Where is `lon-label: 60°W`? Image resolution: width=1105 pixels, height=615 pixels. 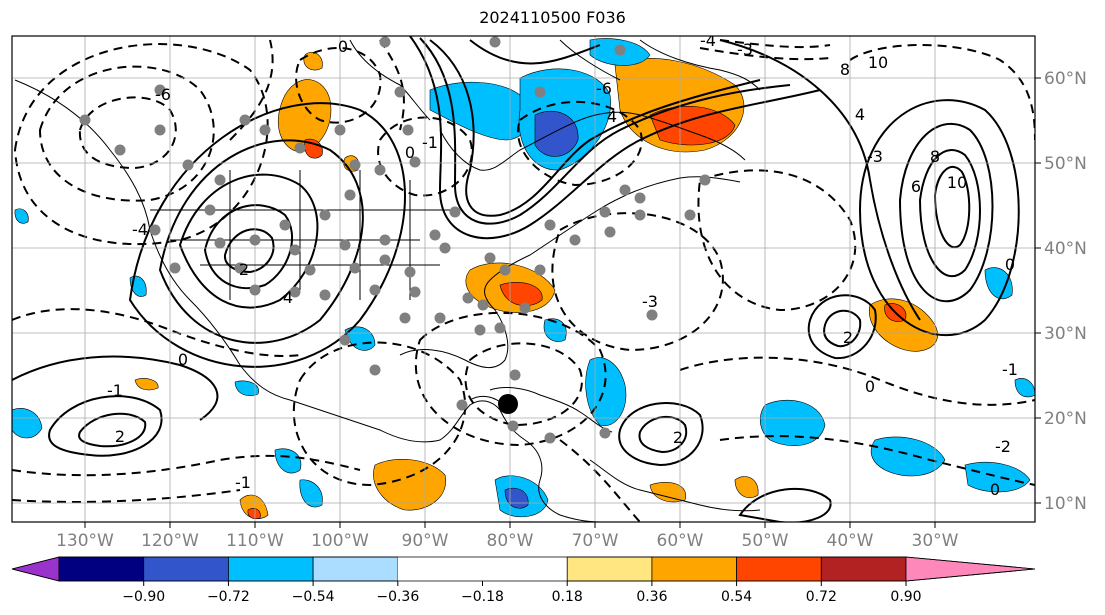
lon-label: 60°W is located at coordinates (680, 541).